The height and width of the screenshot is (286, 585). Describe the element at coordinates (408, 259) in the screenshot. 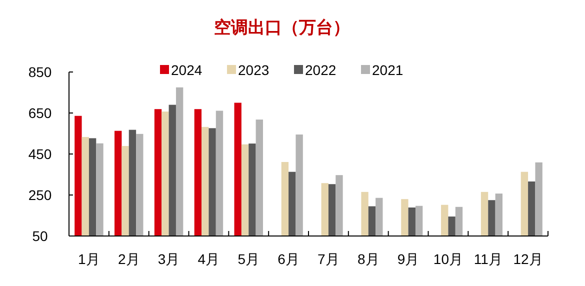

I see `x-tick-label: 9月` at that location.